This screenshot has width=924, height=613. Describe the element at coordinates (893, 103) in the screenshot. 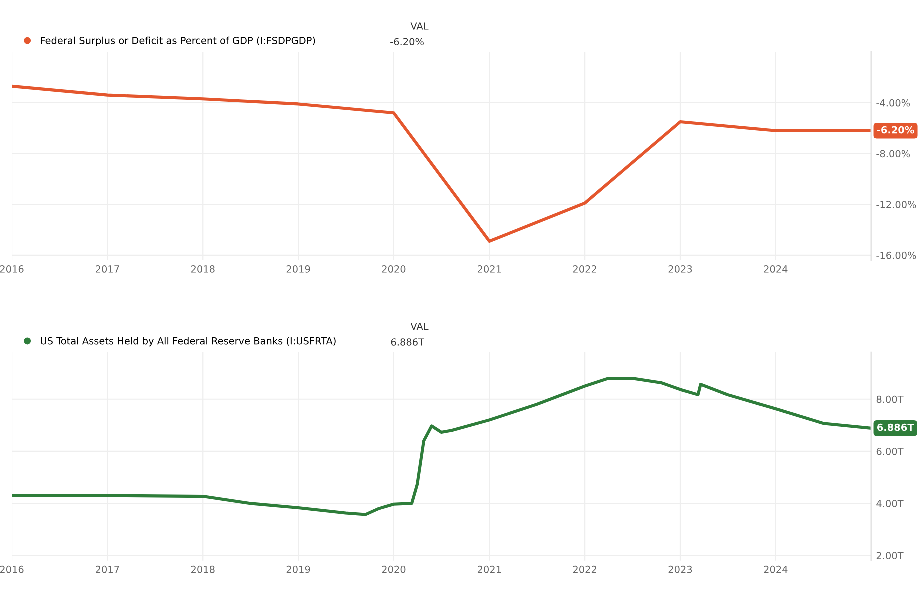

I see `y-tick-label: -4.00%` at that location.